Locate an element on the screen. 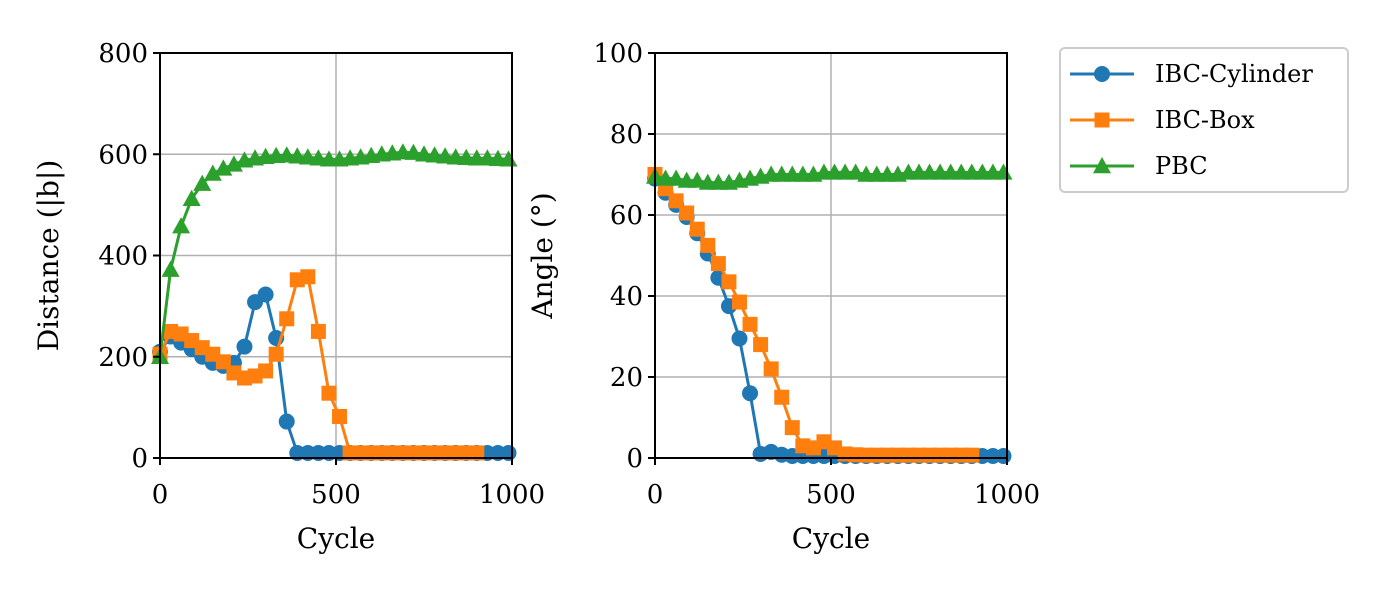 The height and width of the screenshot is (600, 1400). y-tick-label: 40 is located at coordinates (626, 297).